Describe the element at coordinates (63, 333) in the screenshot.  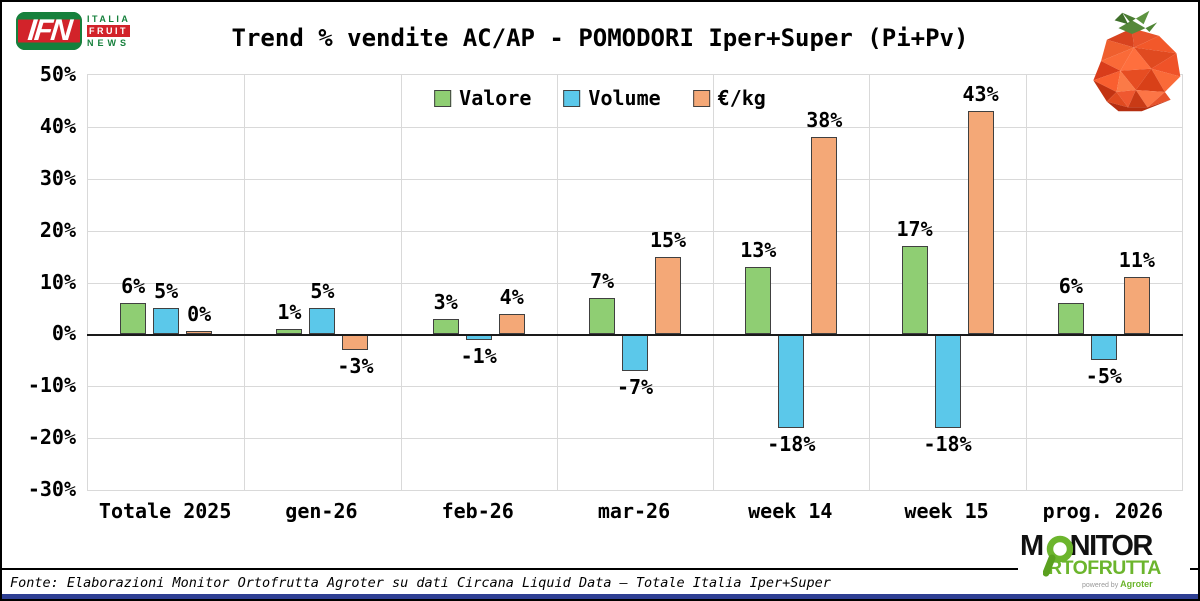
I see `y-tick-label: 0%` at that location.